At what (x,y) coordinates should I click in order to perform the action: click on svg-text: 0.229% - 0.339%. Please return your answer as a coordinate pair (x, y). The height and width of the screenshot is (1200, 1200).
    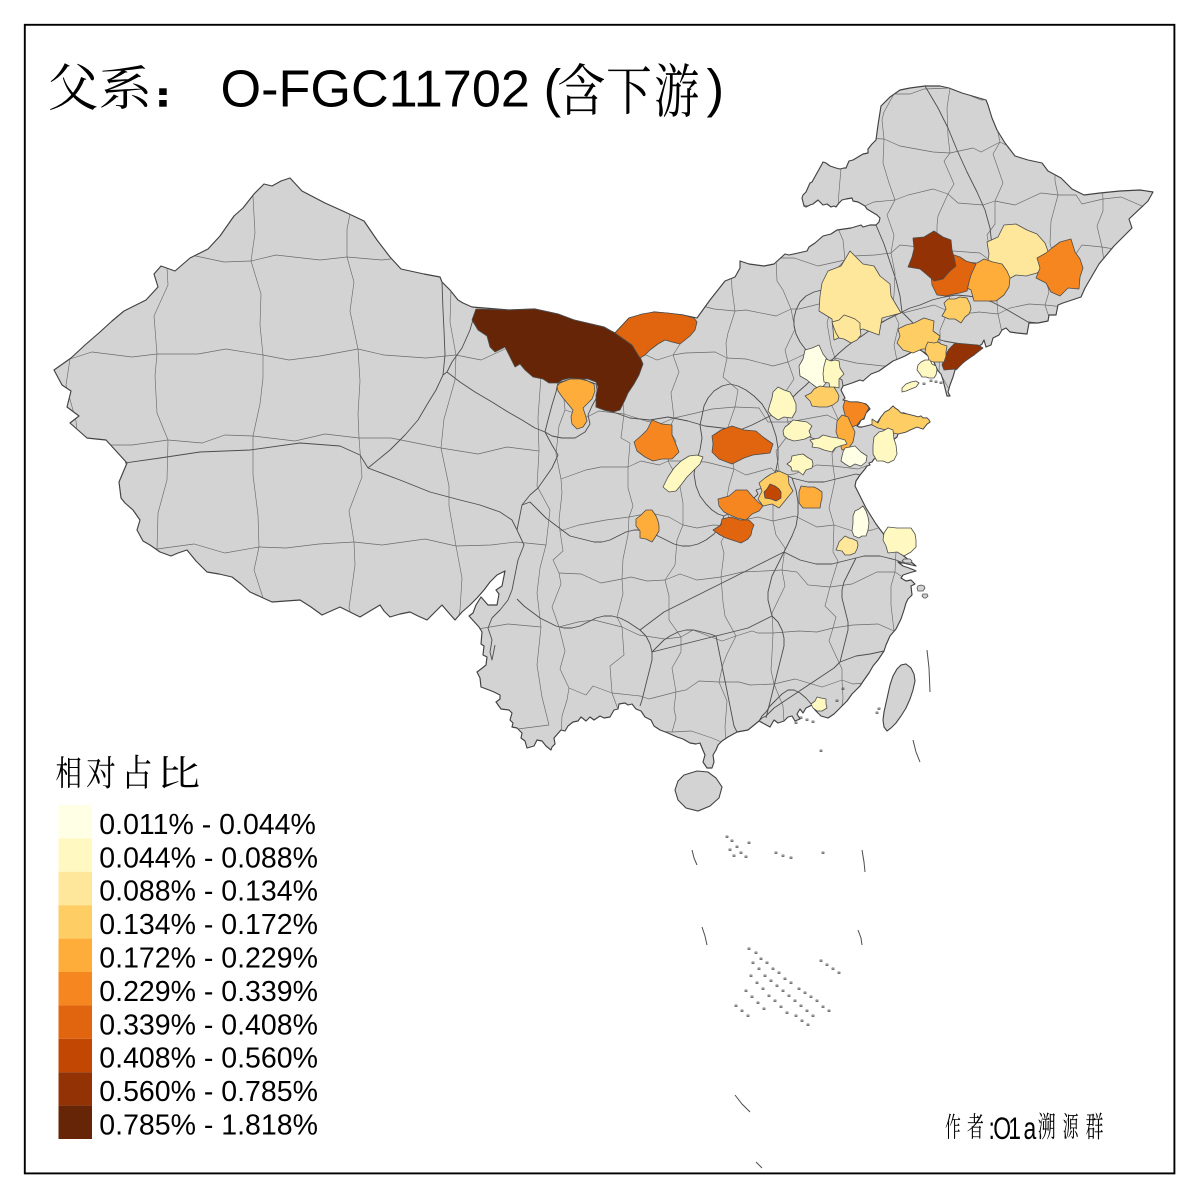
    Looking at the image, I should click on (208, 992).